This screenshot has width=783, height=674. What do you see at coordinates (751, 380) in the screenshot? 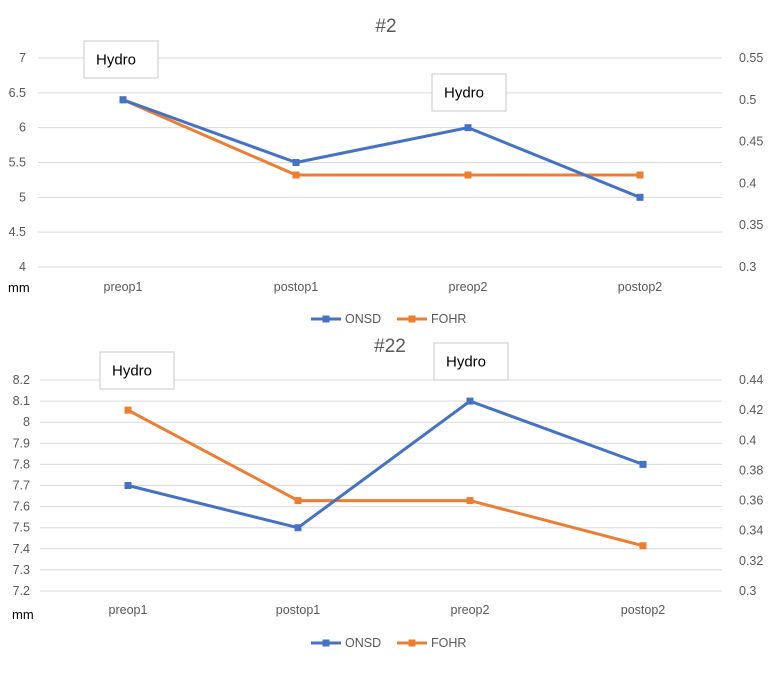
I see `y-right-tick-label: 0.44` at bounding box center [751, 380].